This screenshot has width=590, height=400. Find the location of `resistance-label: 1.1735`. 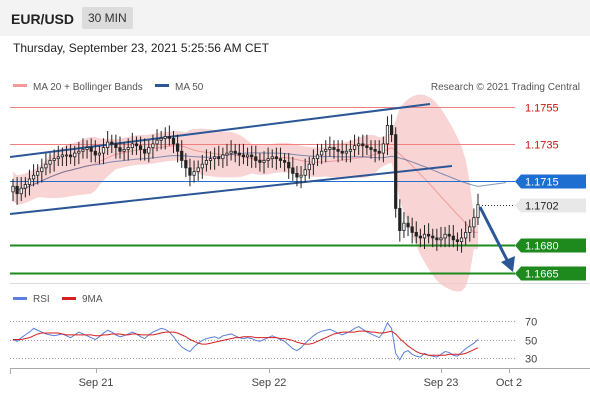

resistance-label: 1.1735 is located at coordinates (542, 146).